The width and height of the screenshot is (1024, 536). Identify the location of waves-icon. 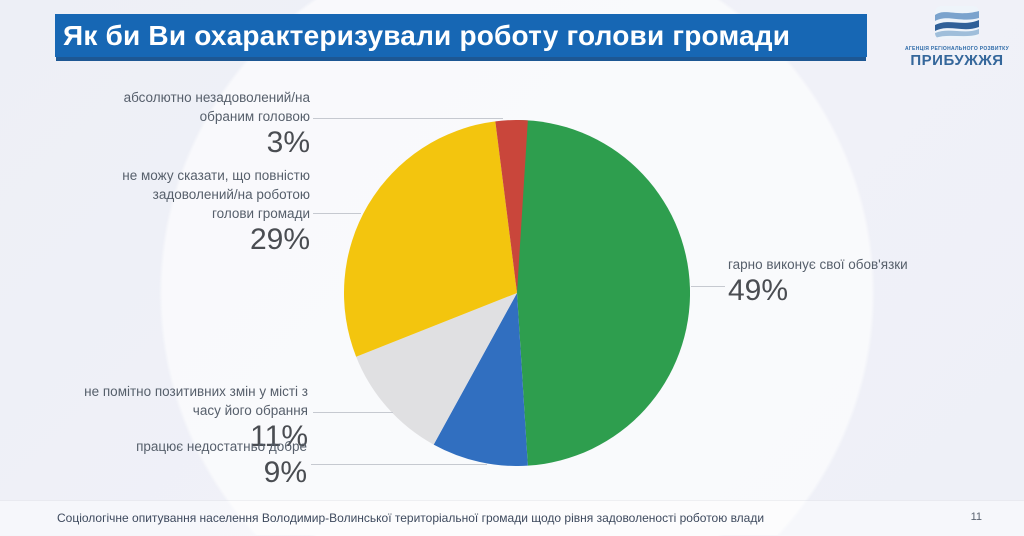
(957, 25).